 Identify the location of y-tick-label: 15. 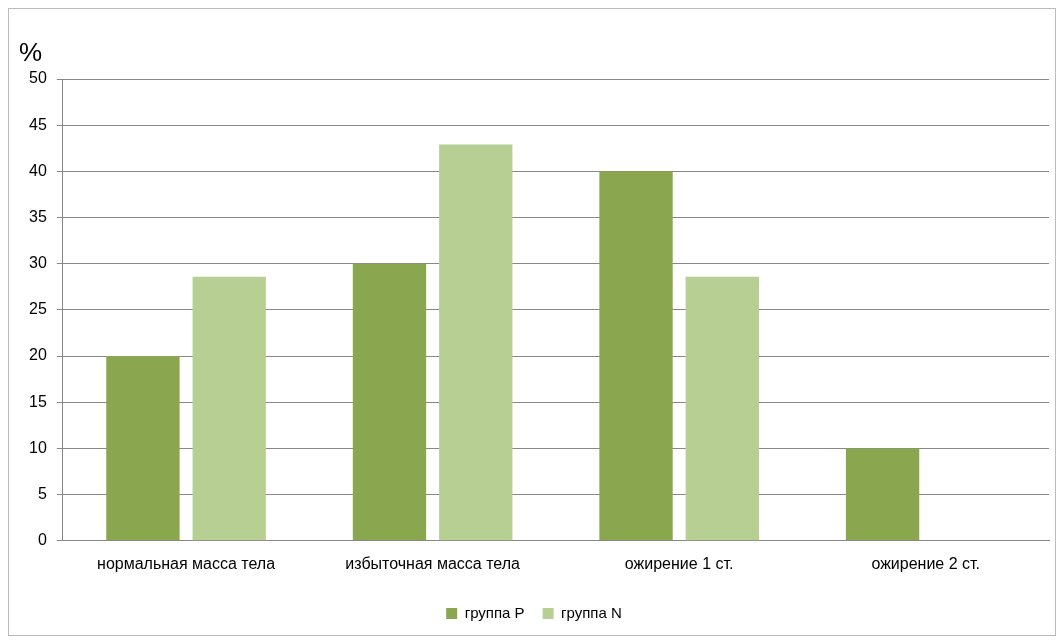
(38, 401).